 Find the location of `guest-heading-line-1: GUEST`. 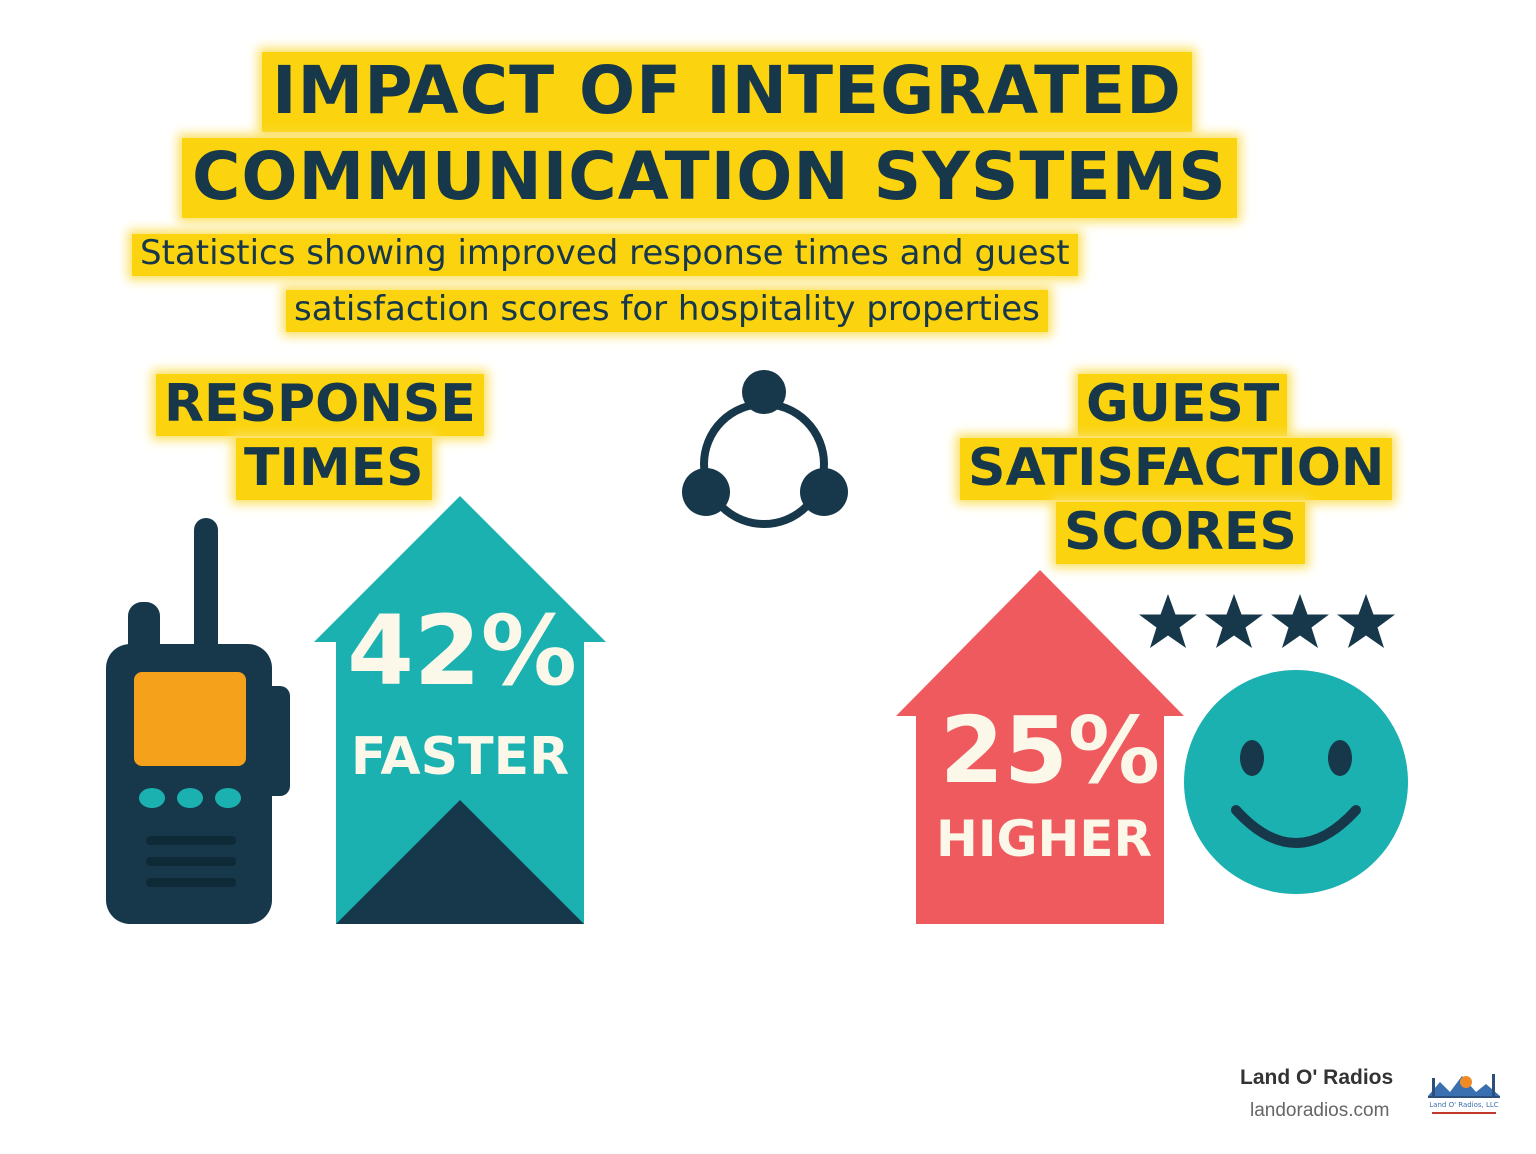

guest-heading-line-1: GUEST is located at coordinates (1183, 405).